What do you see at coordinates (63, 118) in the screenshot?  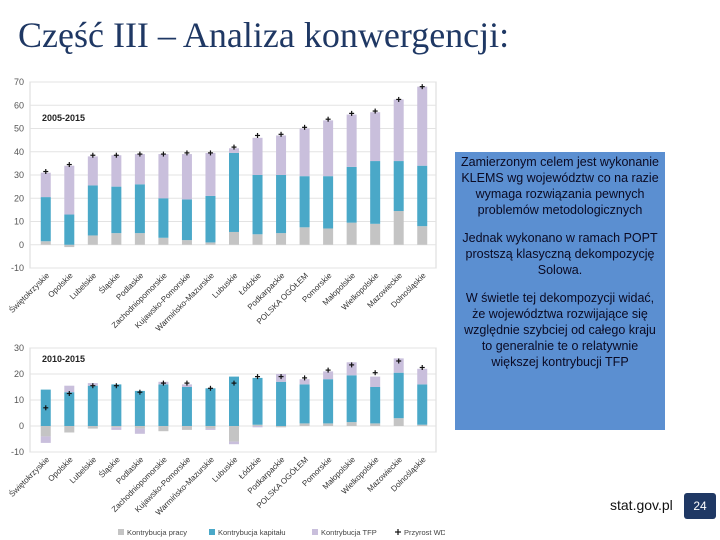 I see `period-label: 2005-2015` at bounding box center [63, 118].